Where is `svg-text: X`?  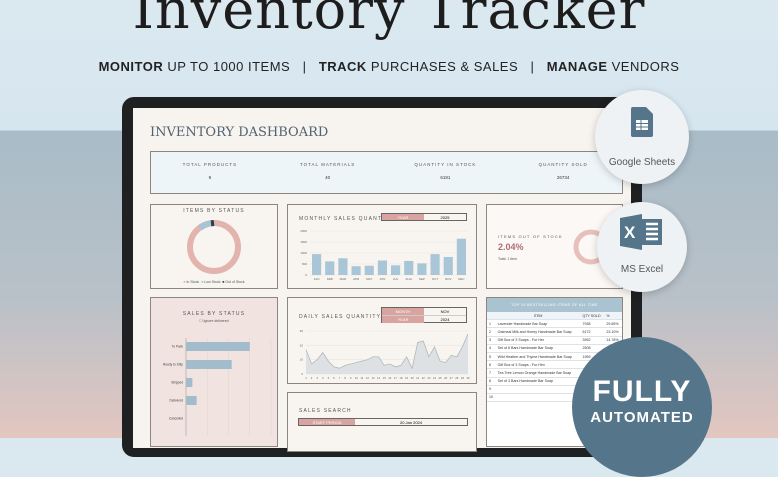
svg-text: X is located at coordinates (630, 232).